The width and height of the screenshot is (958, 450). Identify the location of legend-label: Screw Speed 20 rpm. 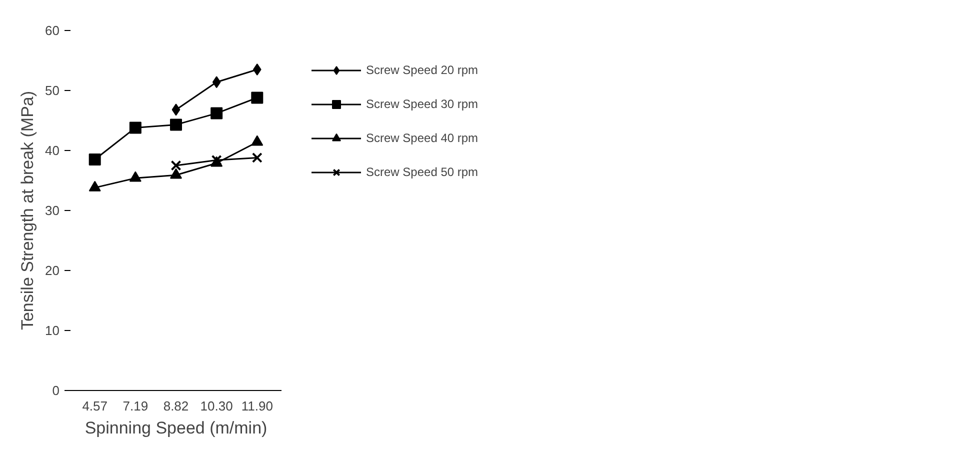
(422, 70).